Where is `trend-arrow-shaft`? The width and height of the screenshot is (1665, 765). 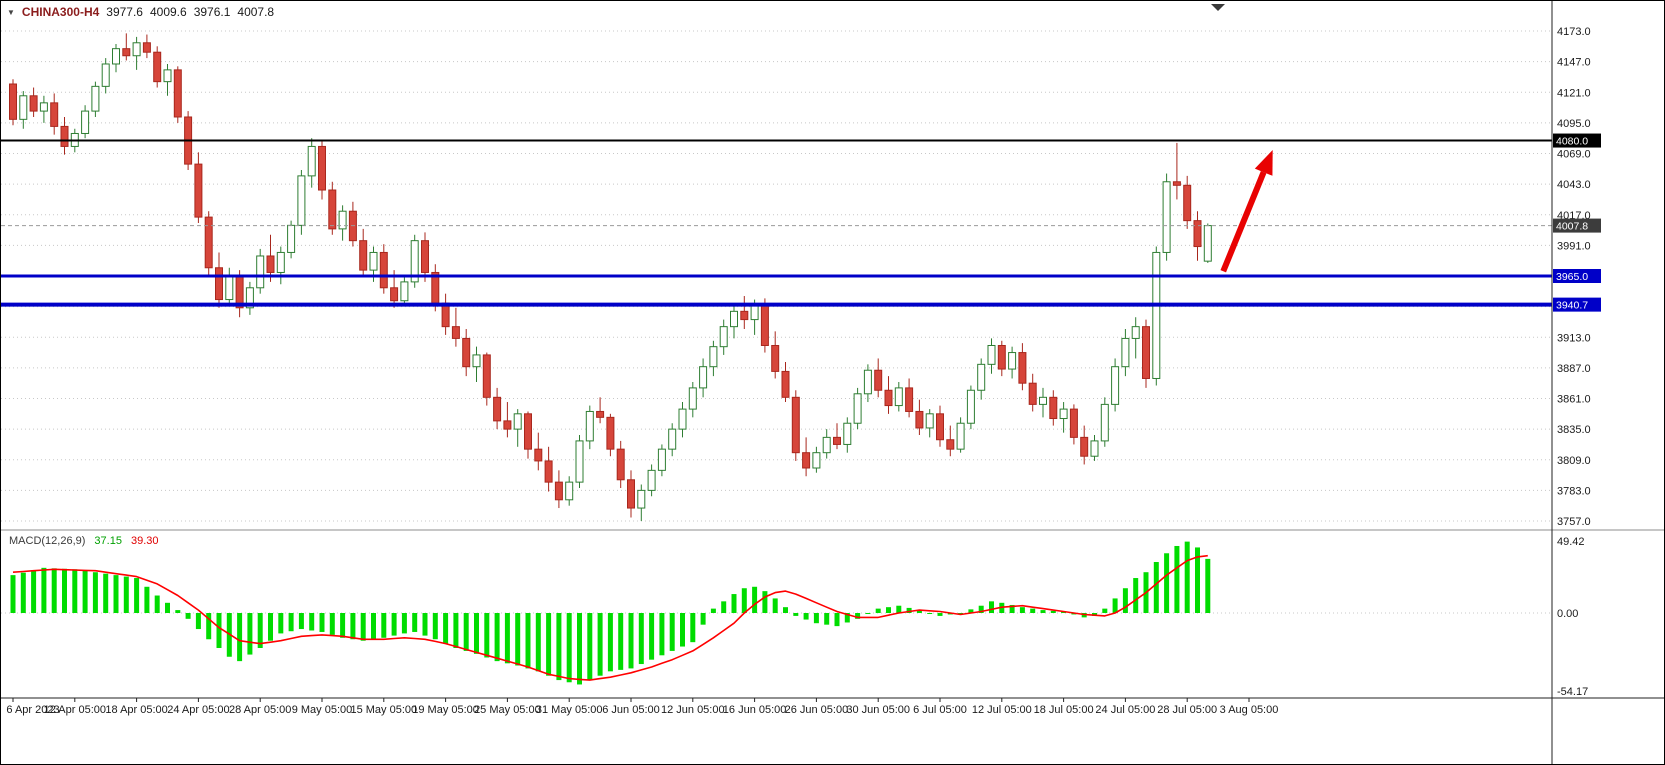
trend-arrow-shaft is located at coordinates (1243, 222).